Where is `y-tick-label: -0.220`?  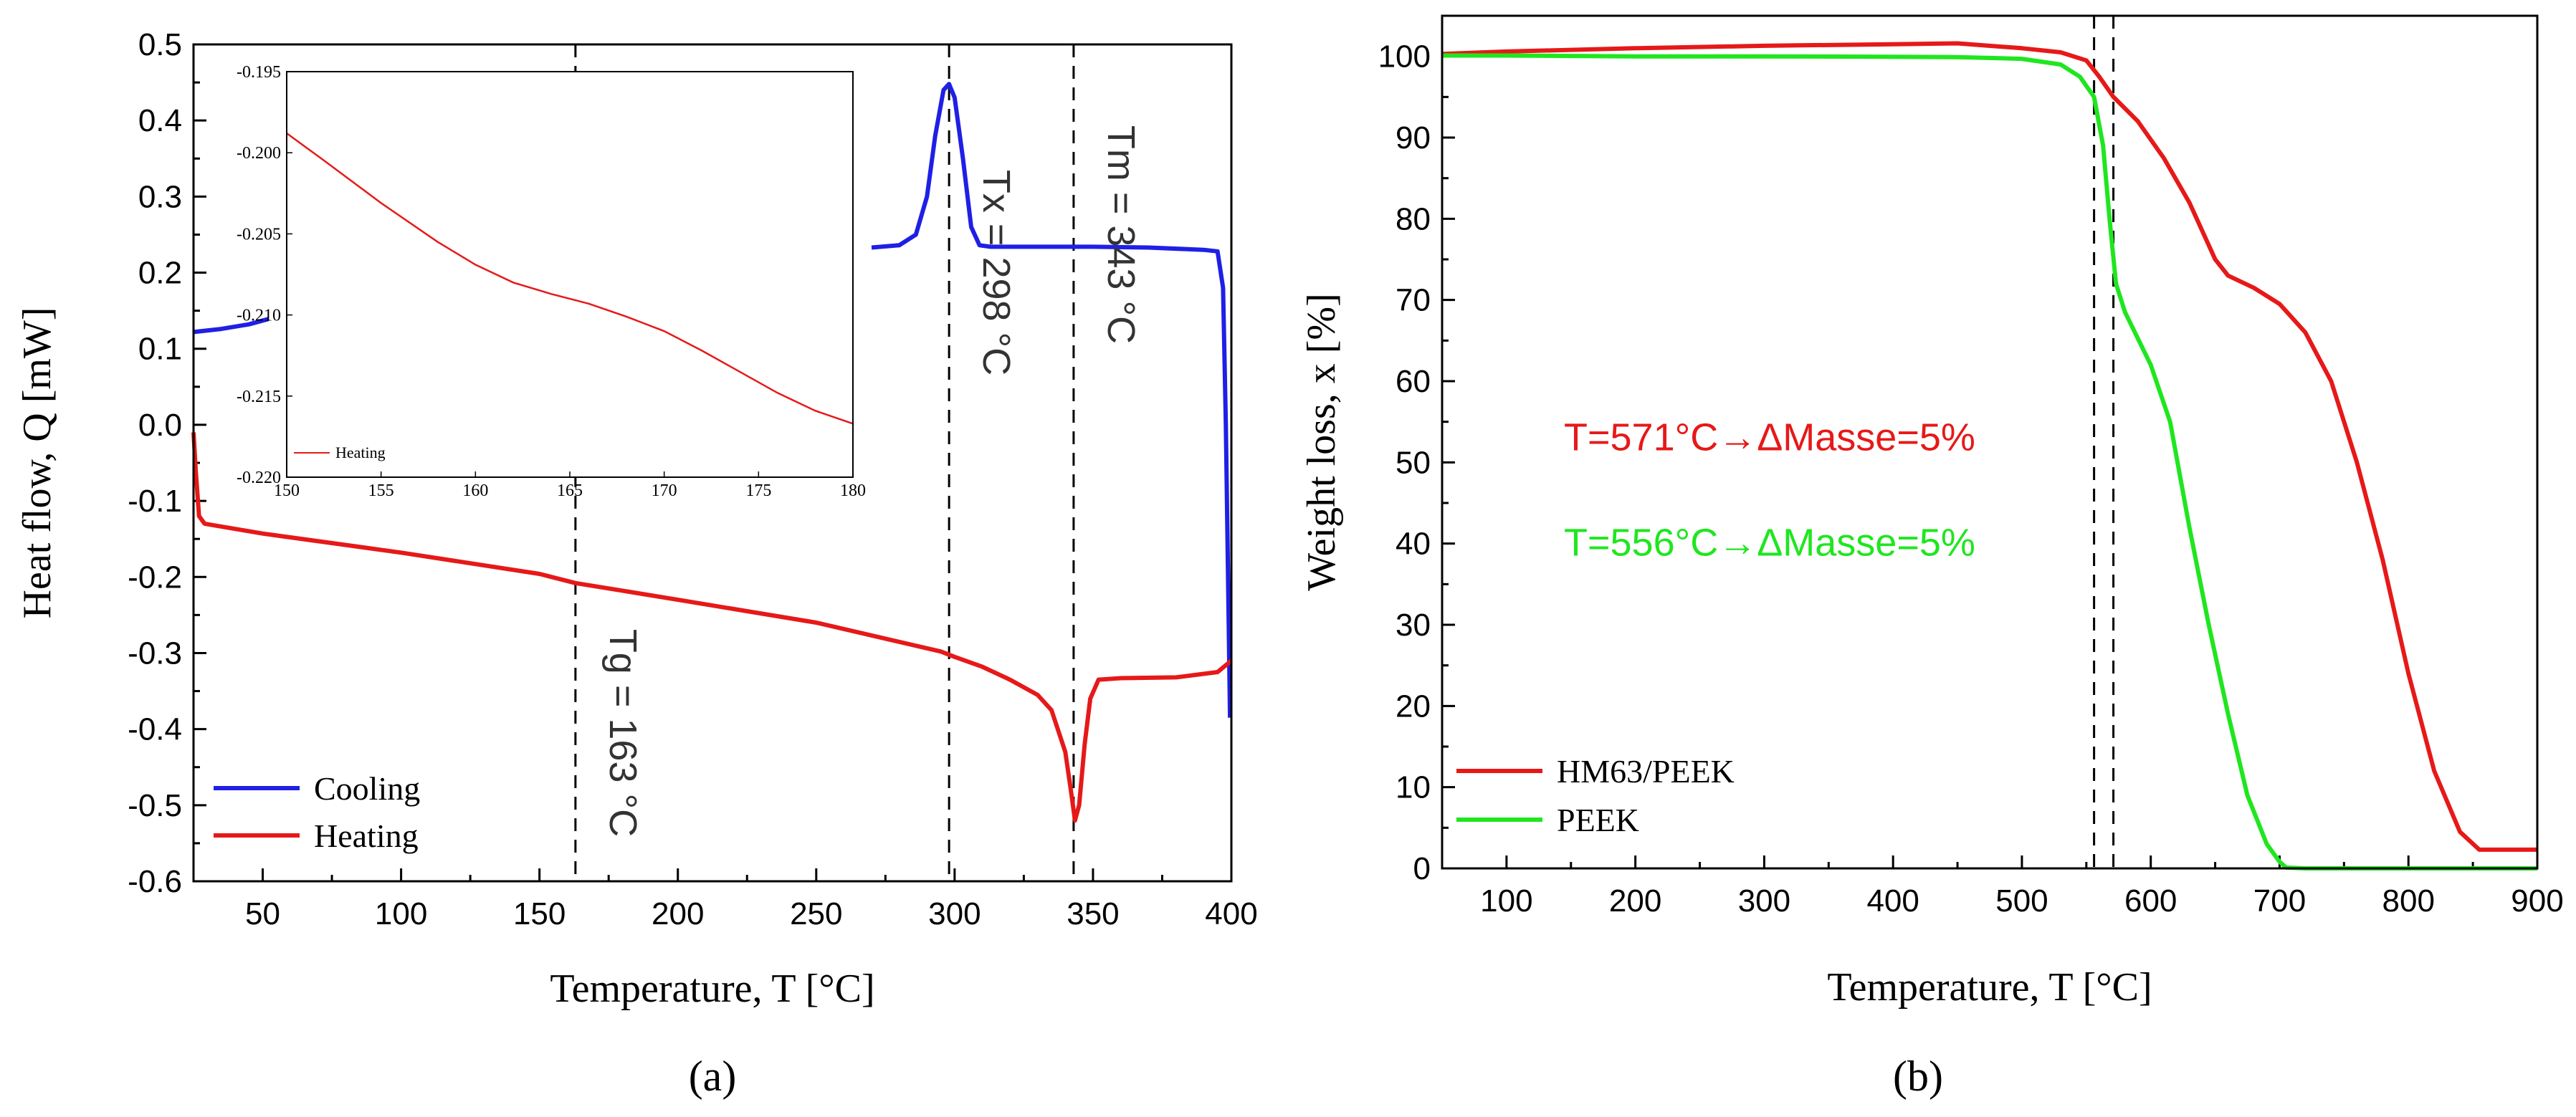 y-tick-label: -0.220 is located at coordinates (259, 478).